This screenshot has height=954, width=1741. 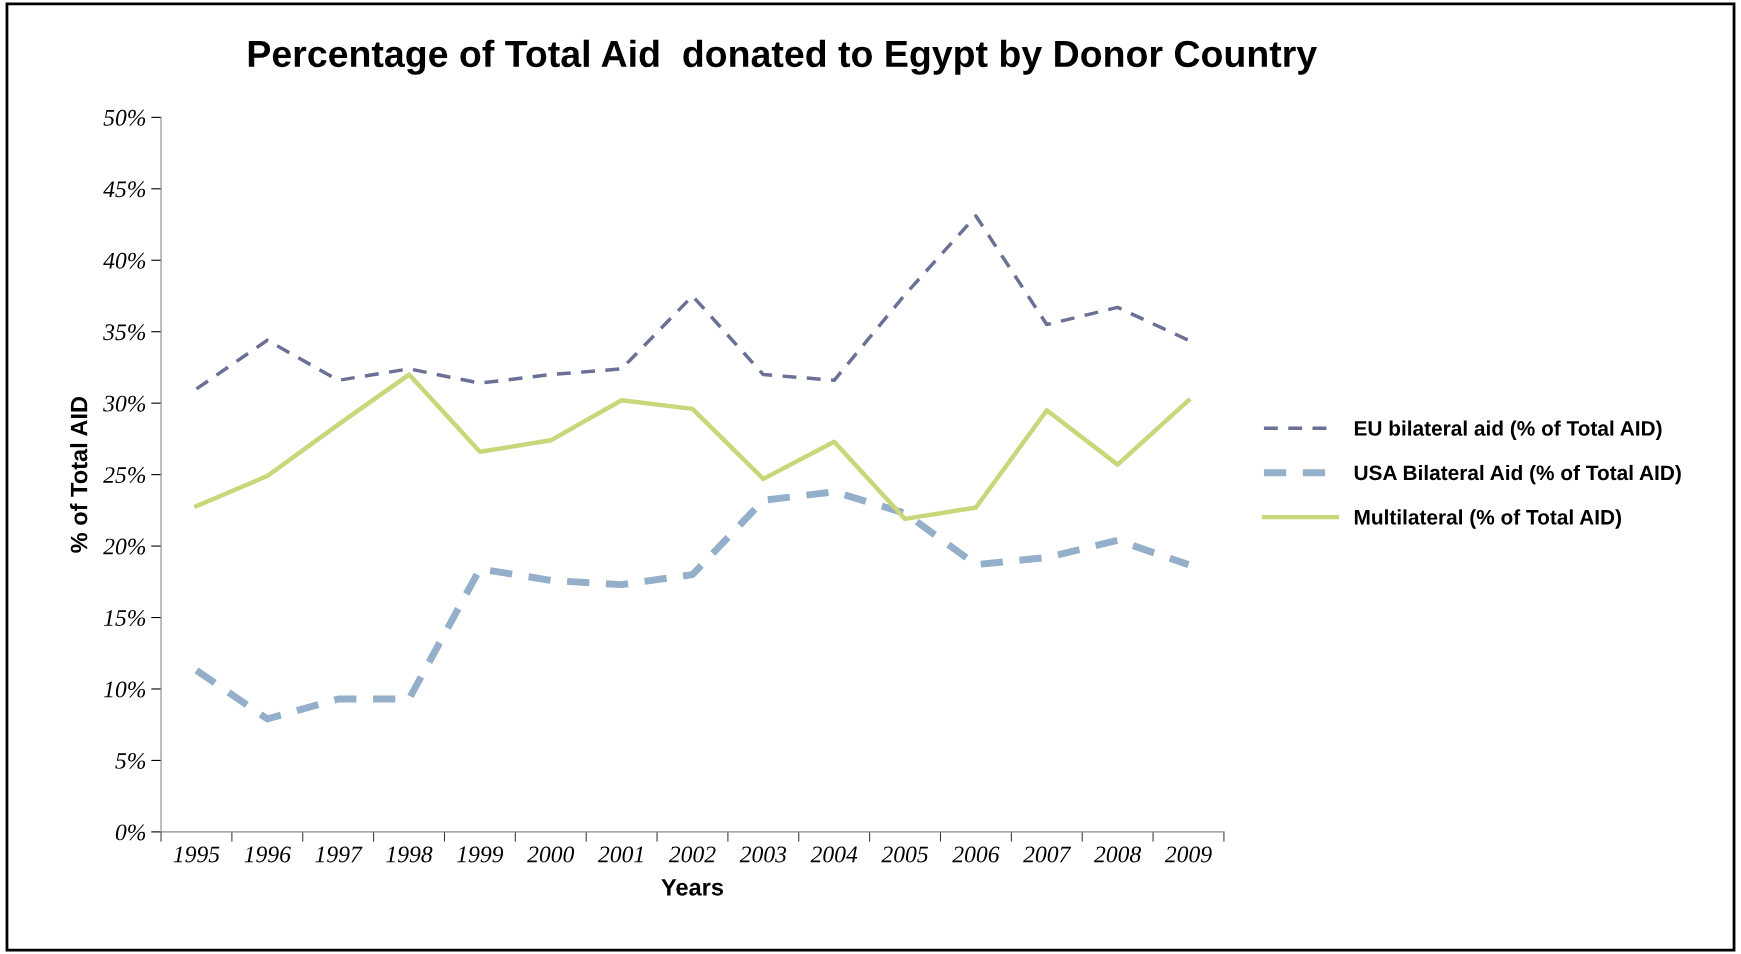 What do you see at coordinates (692, 887) in the screenshot?
I see `x-axis-title: Years` at bounding box center [692, 887].